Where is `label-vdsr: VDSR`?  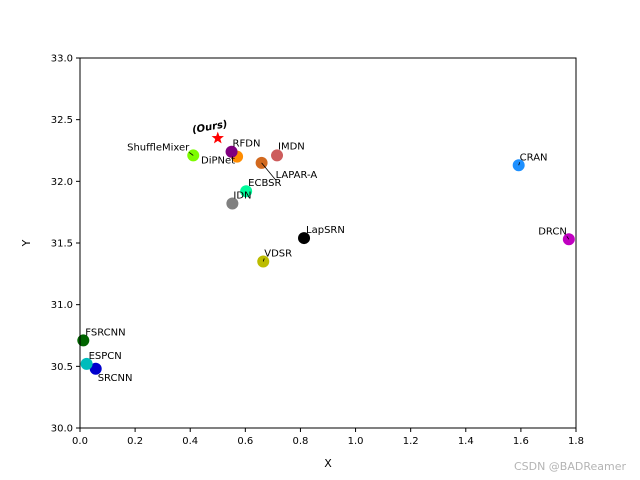
label-vdsr: VDSR is located at coordinates (278, 254).